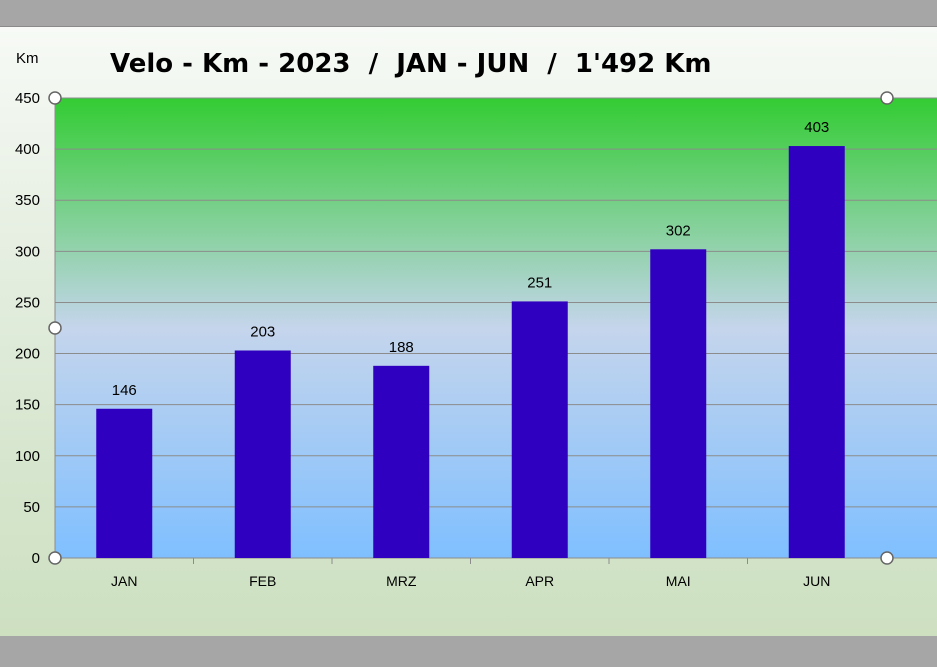 The image size is (937, 667). What do you see at coordinates (27, 251) in the screenshot?
I see `y-tick-label: 300` at bounding box center [27, 251].